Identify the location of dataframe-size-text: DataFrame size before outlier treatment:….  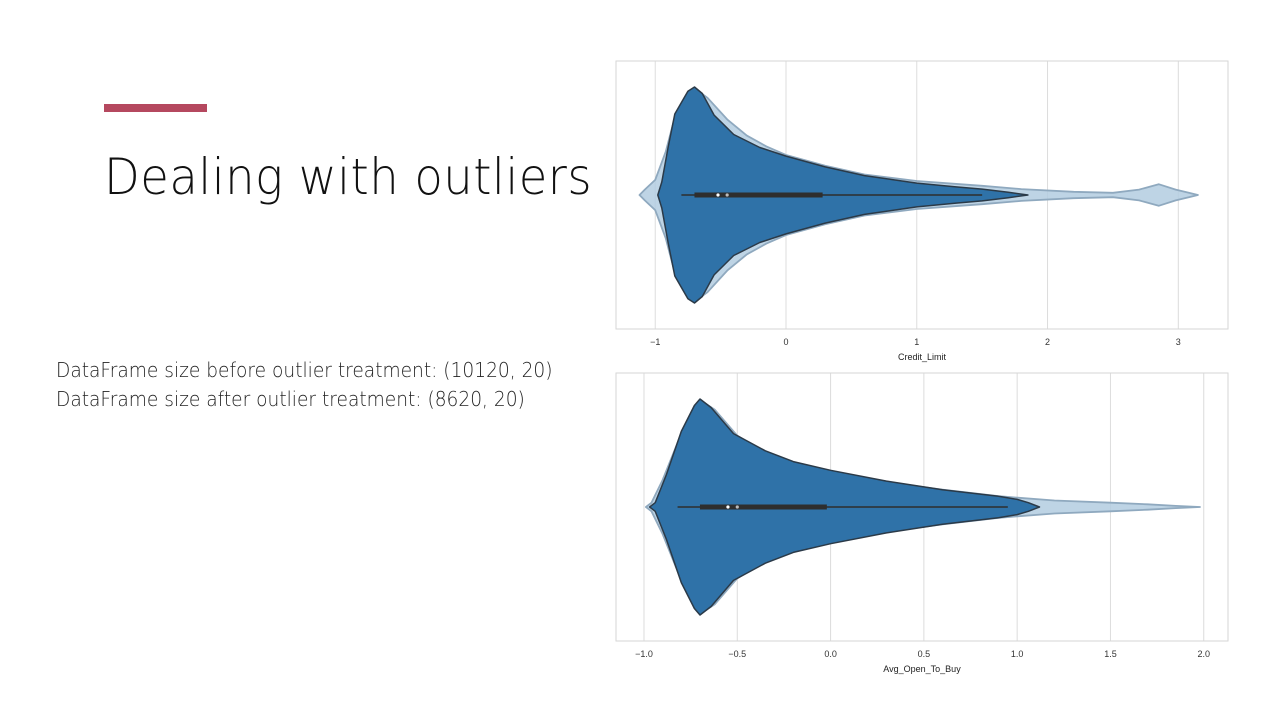
(304, 385).